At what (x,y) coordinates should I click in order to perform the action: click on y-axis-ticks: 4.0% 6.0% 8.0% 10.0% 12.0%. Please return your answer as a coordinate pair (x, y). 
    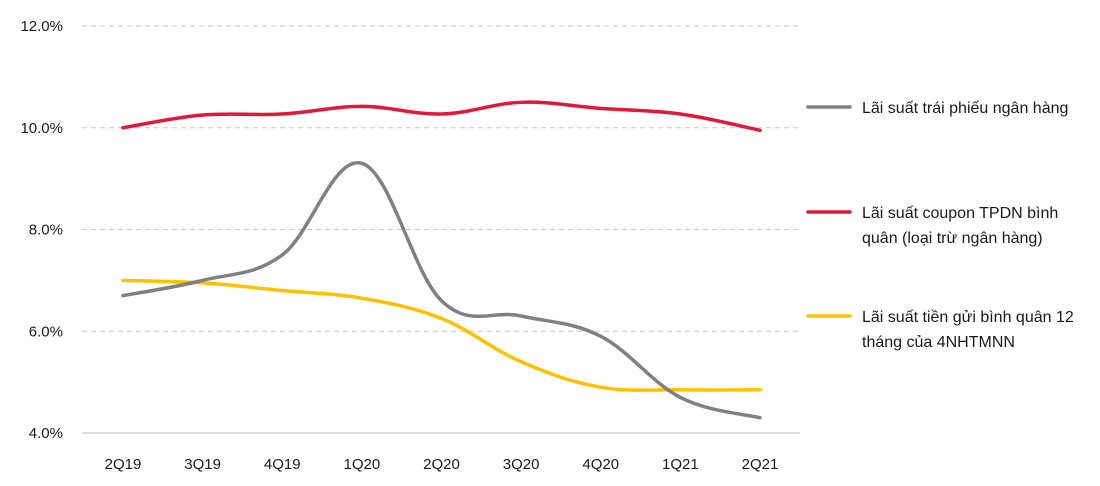
    Looking at the image, I should click on (41, 230).